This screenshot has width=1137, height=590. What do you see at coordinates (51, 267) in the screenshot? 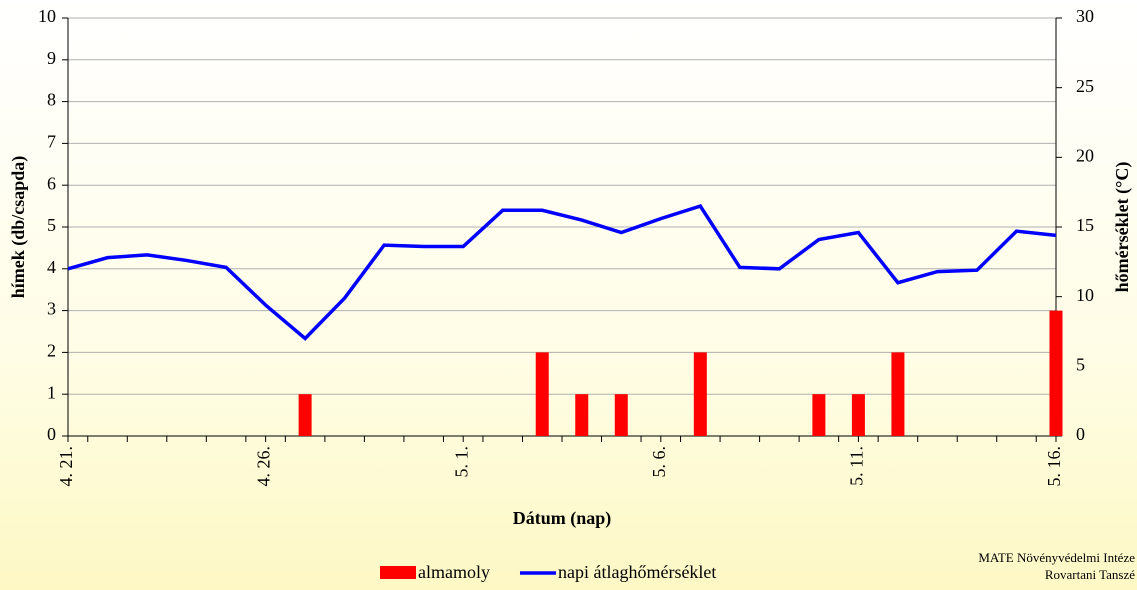
I see `y-tick-label: 4` at bounding box center [51, 267].